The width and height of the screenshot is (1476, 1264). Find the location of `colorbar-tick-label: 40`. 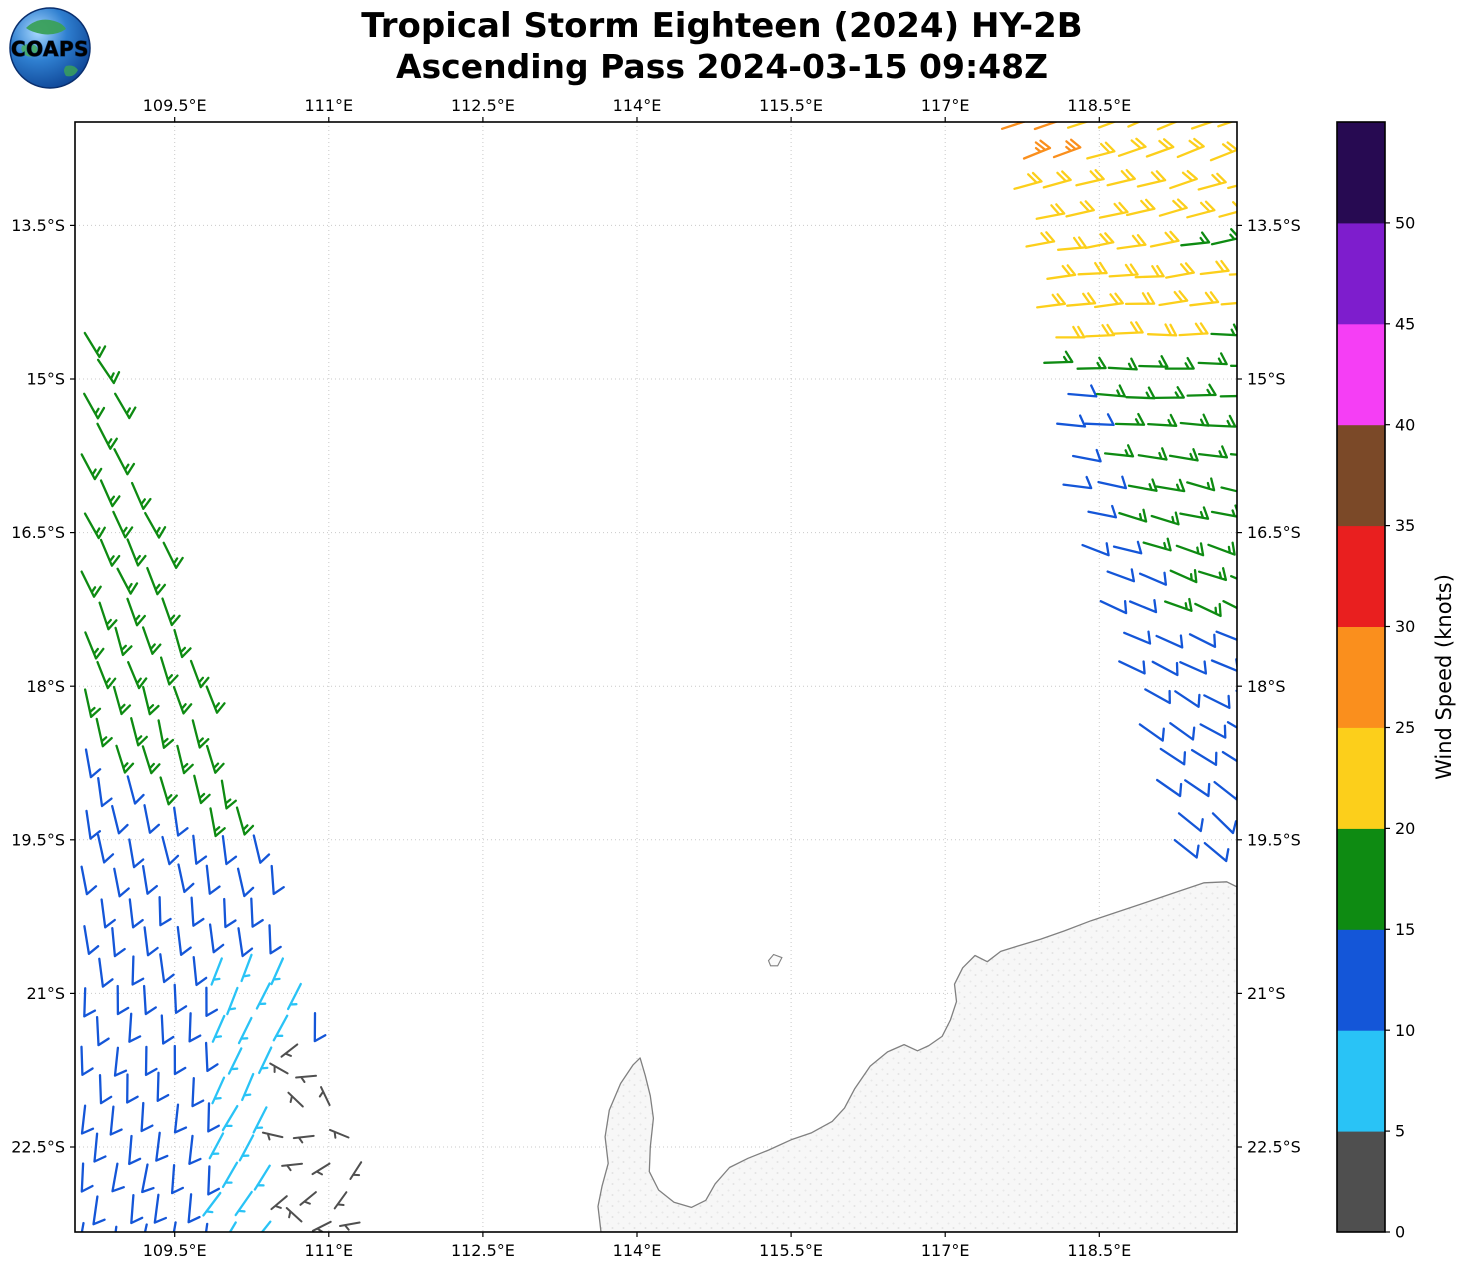

colorbar-tick-label: 40 is located at coordinates (1405, 424).